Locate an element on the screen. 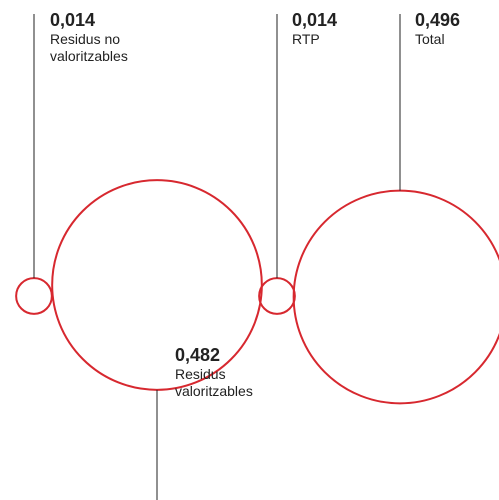  category-label: RTP is located at coordinates (306, 39).